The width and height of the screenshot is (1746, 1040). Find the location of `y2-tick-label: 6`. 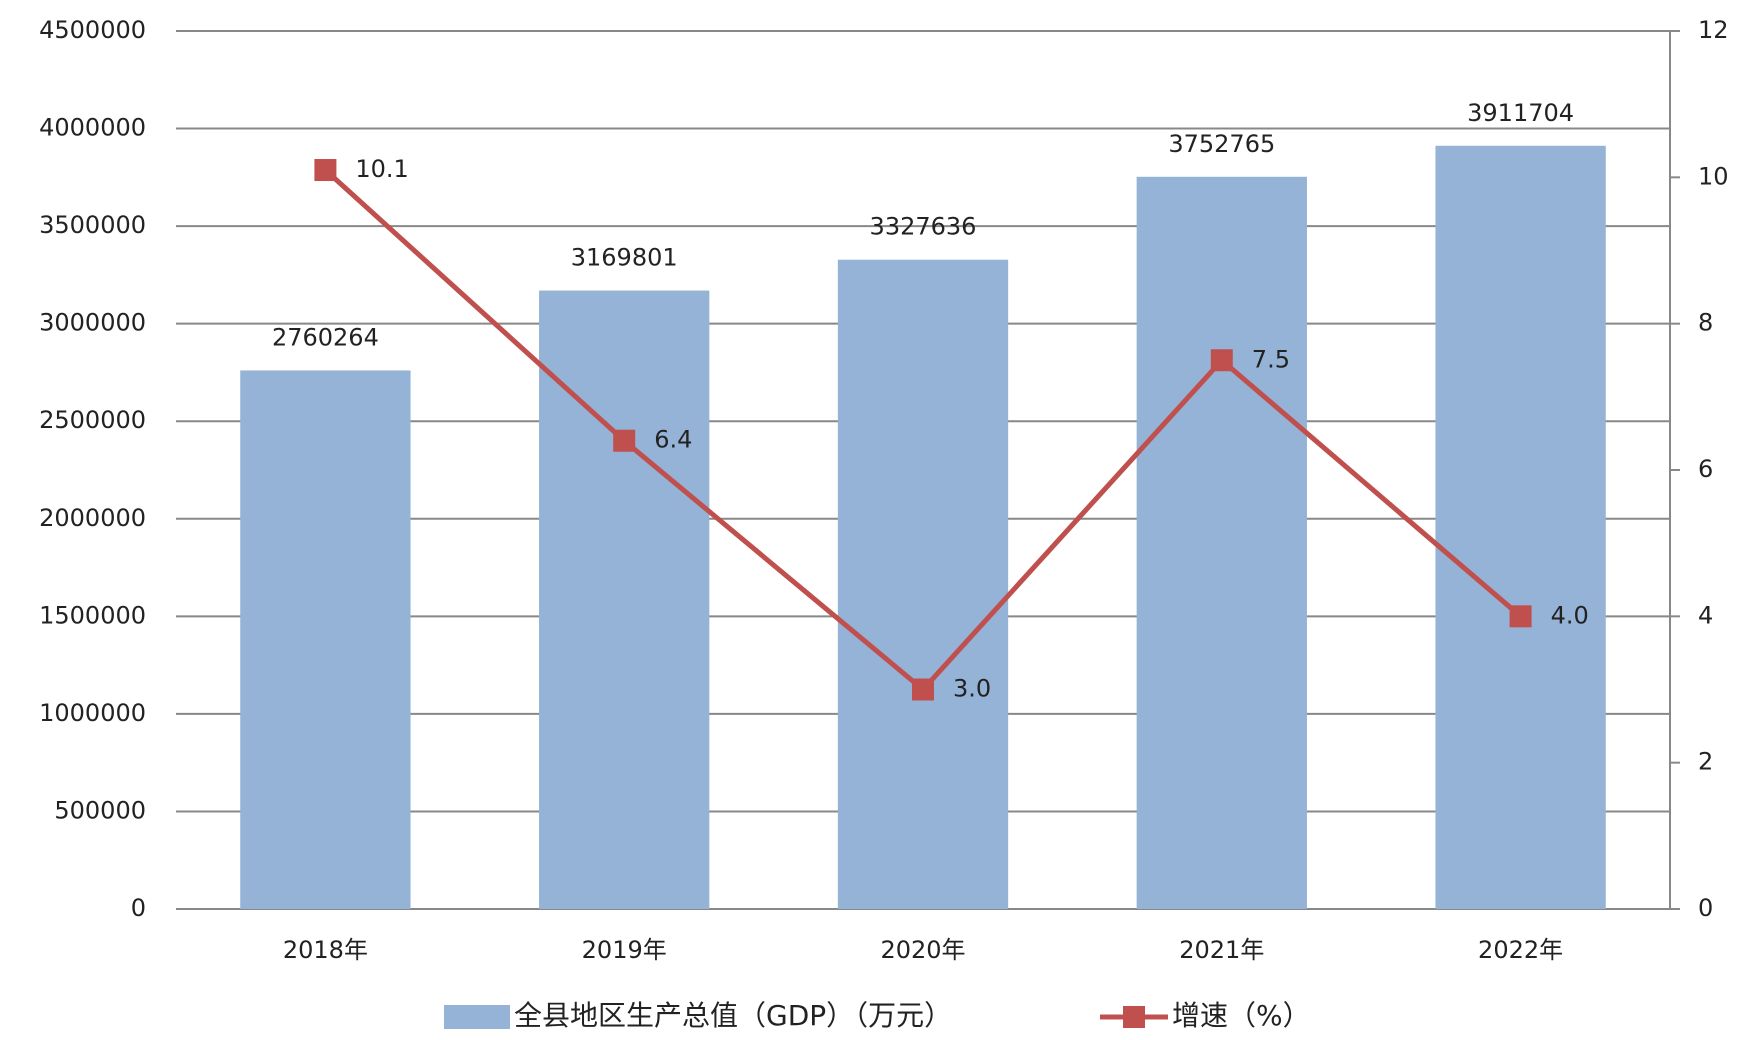

y2-tick-label: 6 is located at coordinates (1705, 469).